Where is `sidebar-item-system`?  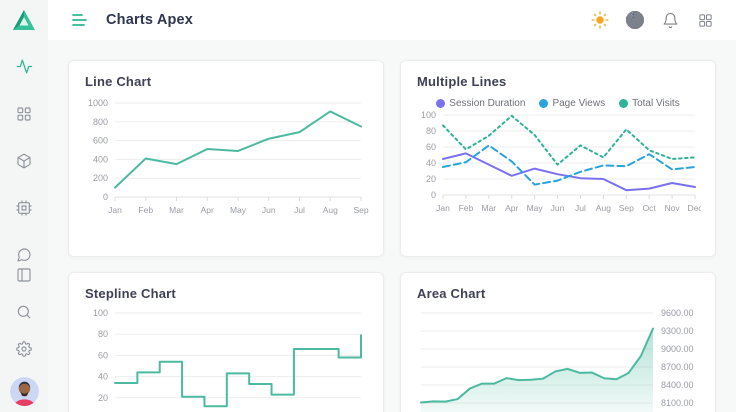
sidebar-item-system is located at coordinates (24, 207).